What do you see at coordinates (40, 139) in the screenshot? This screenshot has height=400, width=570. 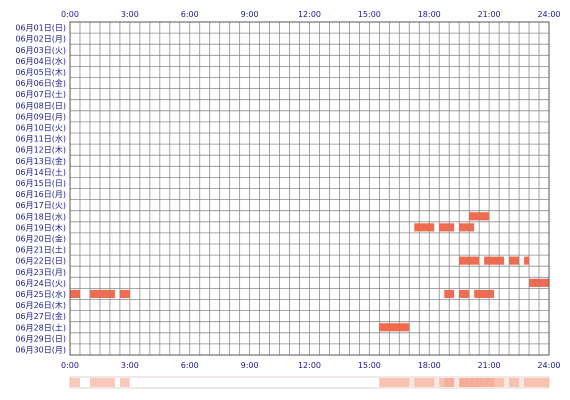 I see `day-label: 06月11日(水)` at bounding box center [40, 139].